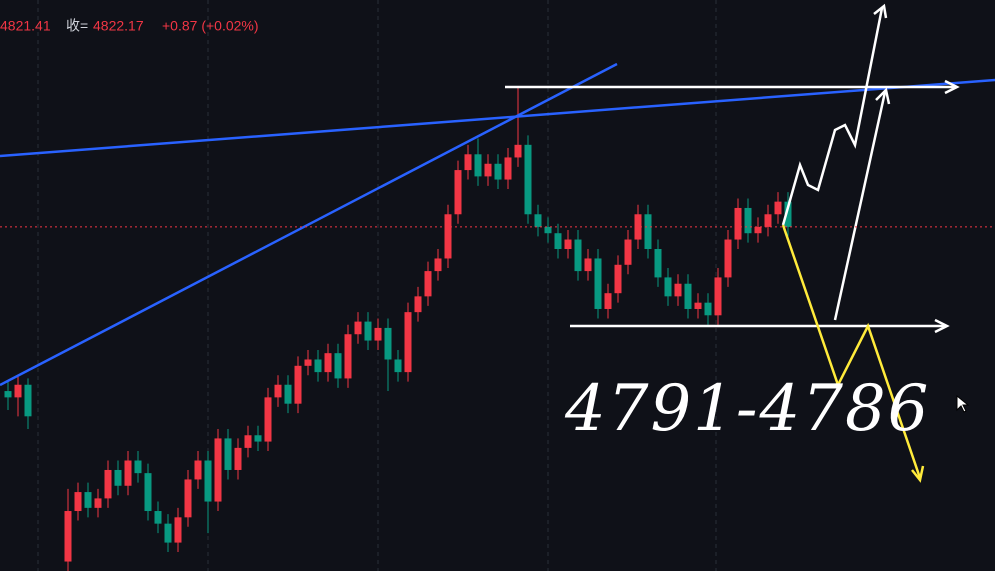  What do you see at coordinates (77, 26) in the screenshot?
I see `header-close-label: 收=` at bounding box center [77, 26].